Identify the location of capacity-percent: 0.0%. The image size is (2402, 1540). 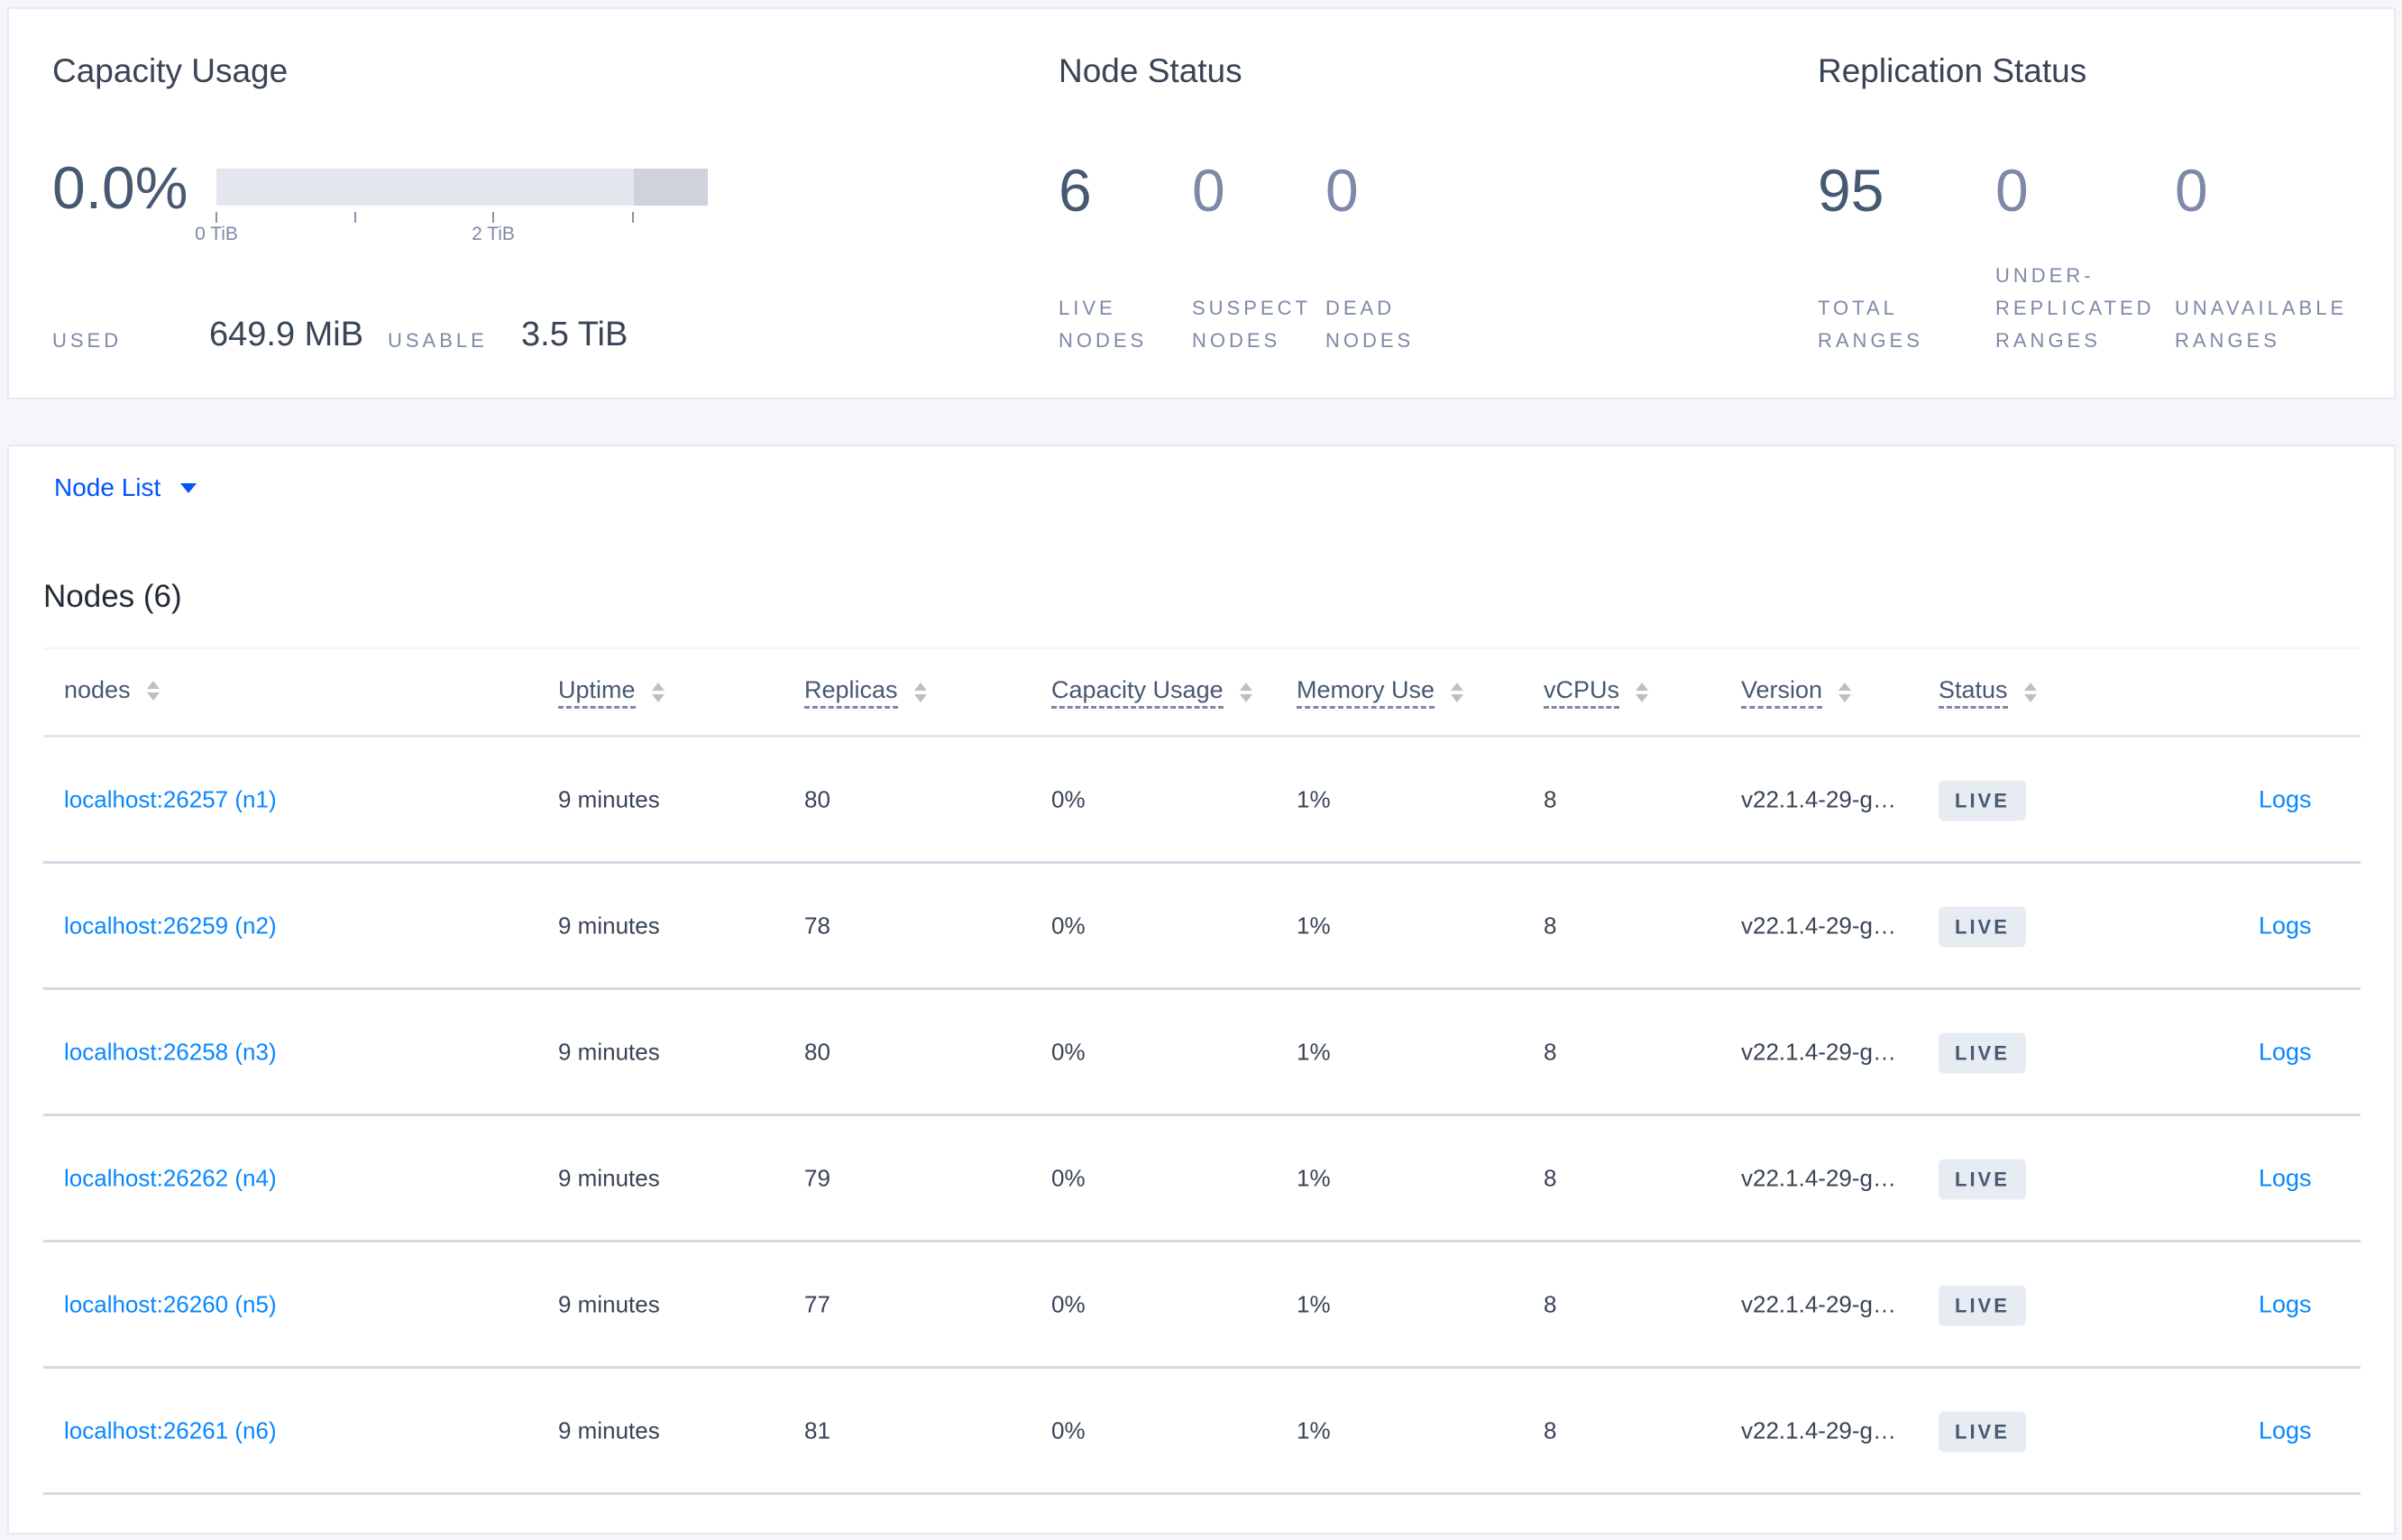
(120, 187).